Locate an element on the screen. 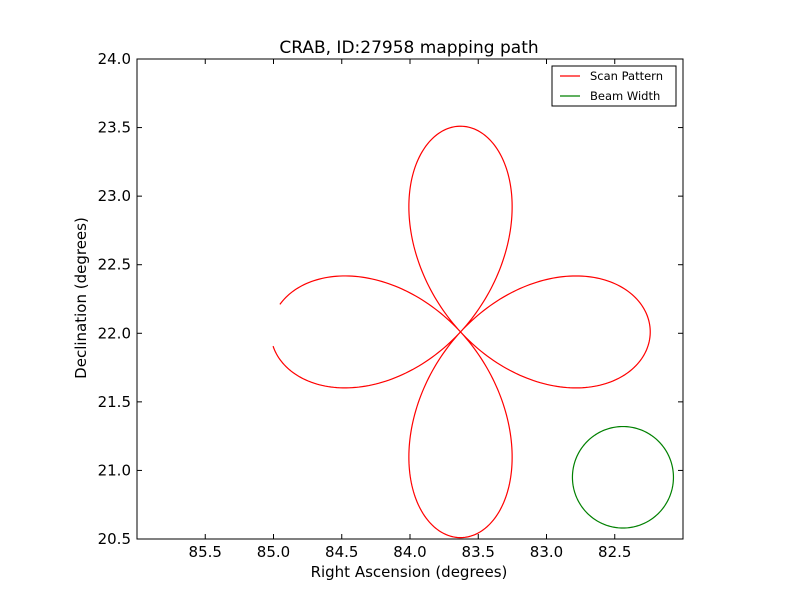 The height and width of the screenshot is (600, 800). x-tick-label: 83.0 is located at coordinates (546, 552).